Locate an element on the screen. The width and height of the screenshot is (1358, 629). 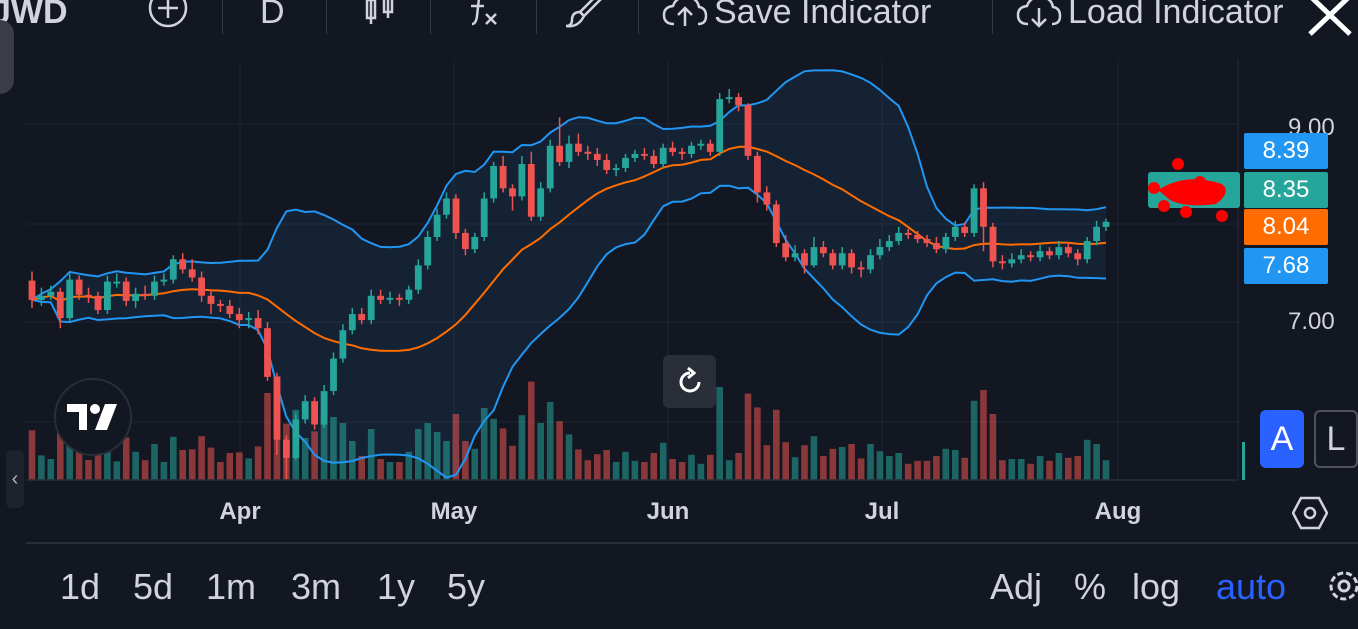
candles-icon is located at coordinates (380, 16).